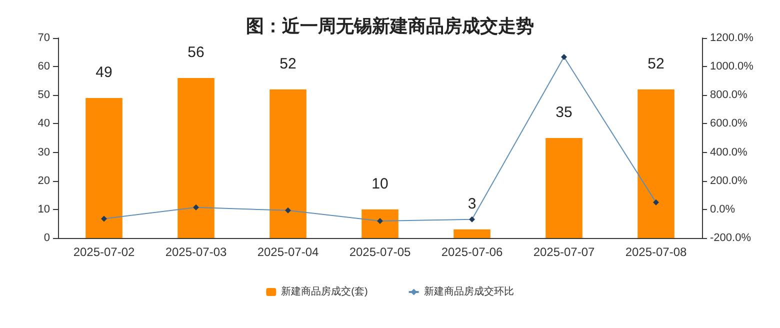 This screenshot has height=328, width=780. I want to click on y2-tick-label: 1200.0%, so click(732, 38).